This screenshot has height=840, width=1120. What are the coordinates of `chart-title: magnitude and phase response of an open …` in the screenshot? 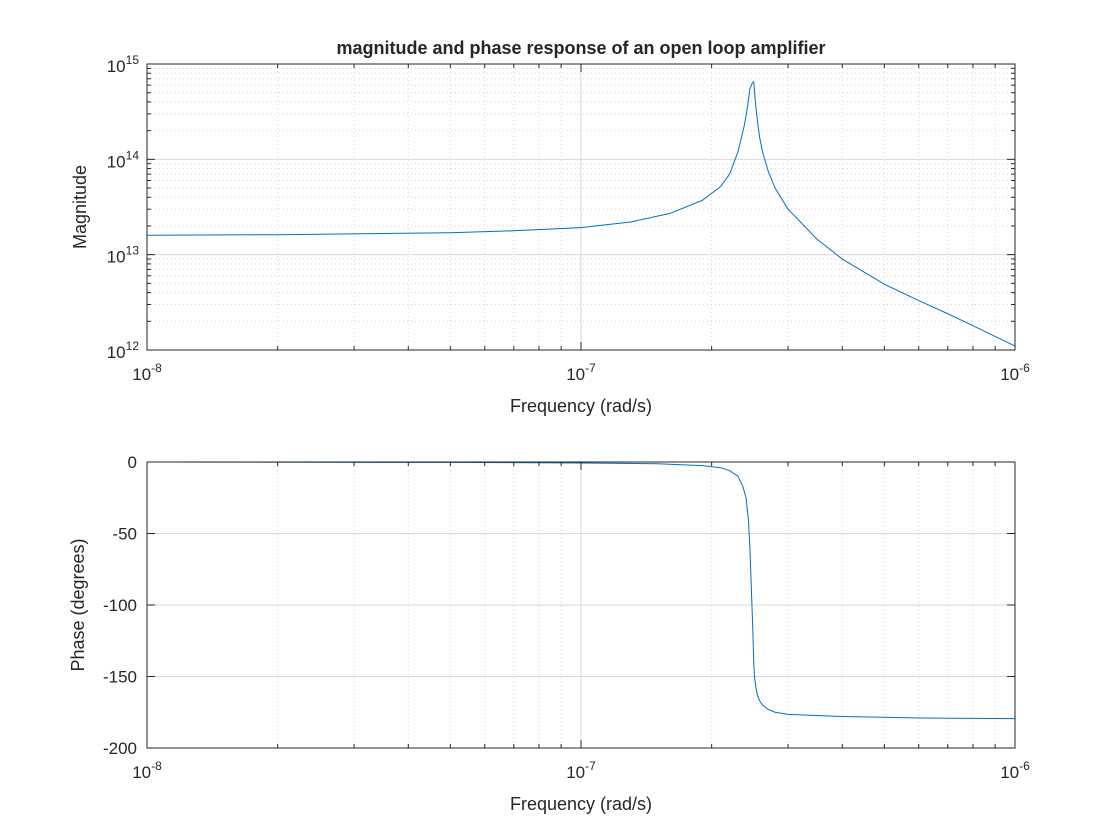 It's located at (580, 48).